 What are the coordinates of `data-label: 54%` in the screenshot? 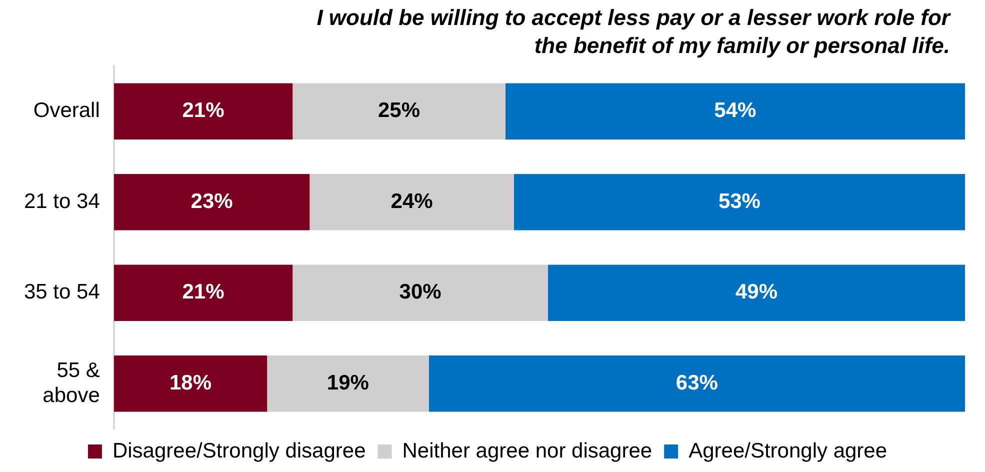 It's located at (735, 110).